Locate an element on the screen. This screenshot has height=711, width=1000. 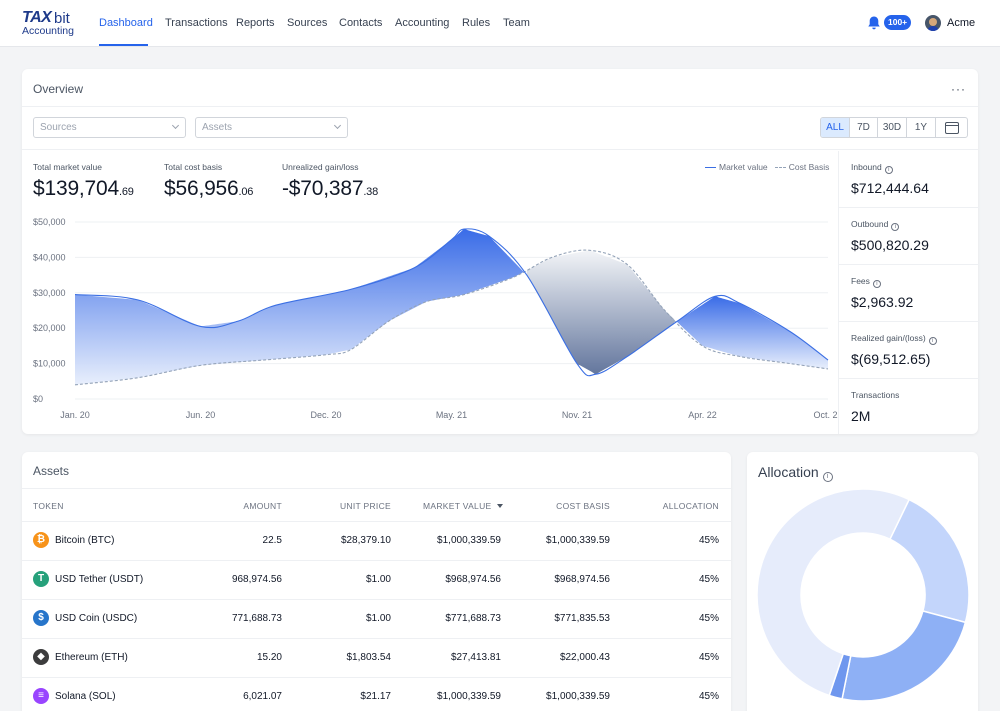
realized-gain-label: Realized gain/(loss) is located at coordinates (888, 338).